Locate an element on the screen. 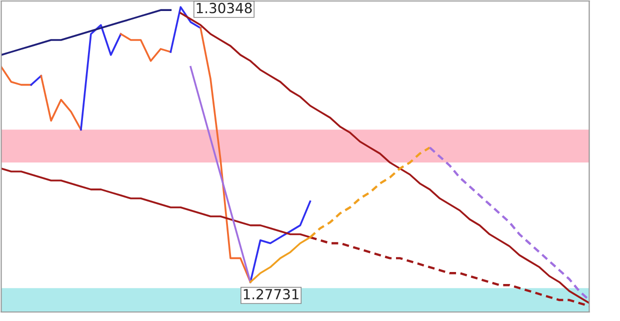 The height and width of the screenshot is (321, 620). annotation: 1.27731 is located at coordinates (271, 294).